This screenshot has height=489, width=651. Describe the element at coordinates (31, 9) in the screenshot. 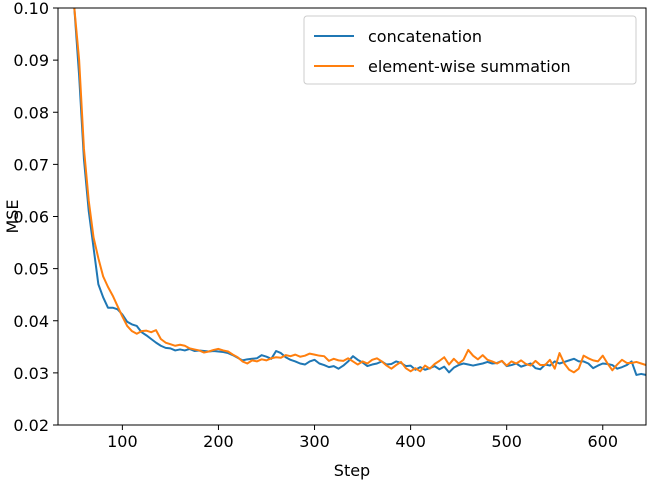

I see `y-tick-label: 0.10` at that location.